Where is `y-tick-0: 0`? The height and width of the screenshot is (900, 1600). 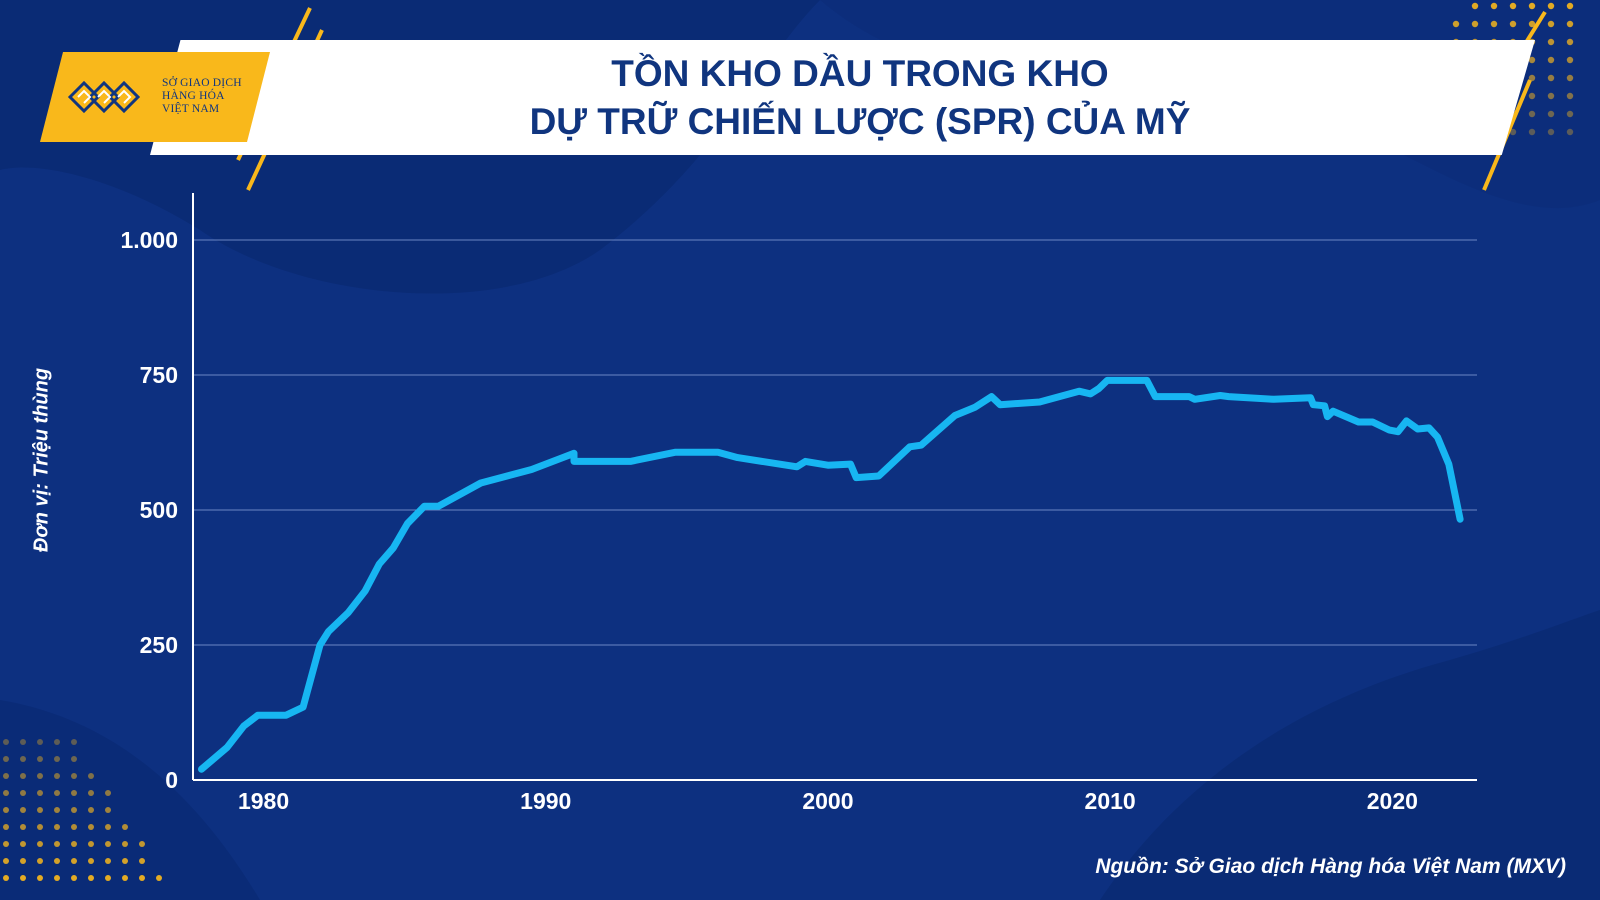
y-tick-0: 0 is located at coordinates (171, 780).